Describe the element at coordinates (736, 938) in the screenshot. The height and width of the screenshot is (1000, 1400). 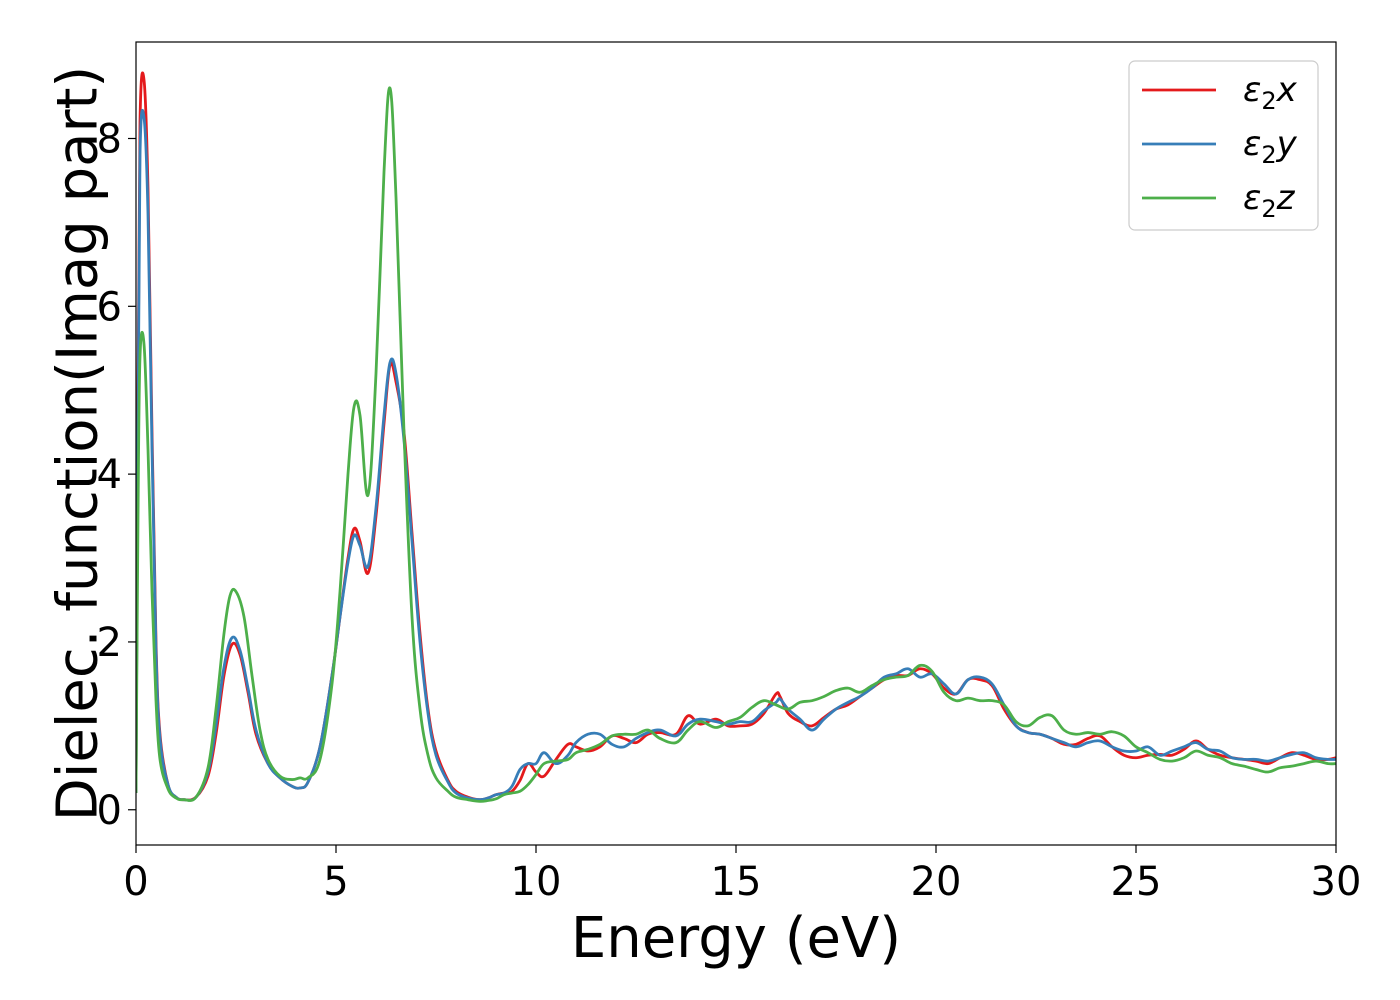
I see `x-axis-title: Energy (eV)` at that location.